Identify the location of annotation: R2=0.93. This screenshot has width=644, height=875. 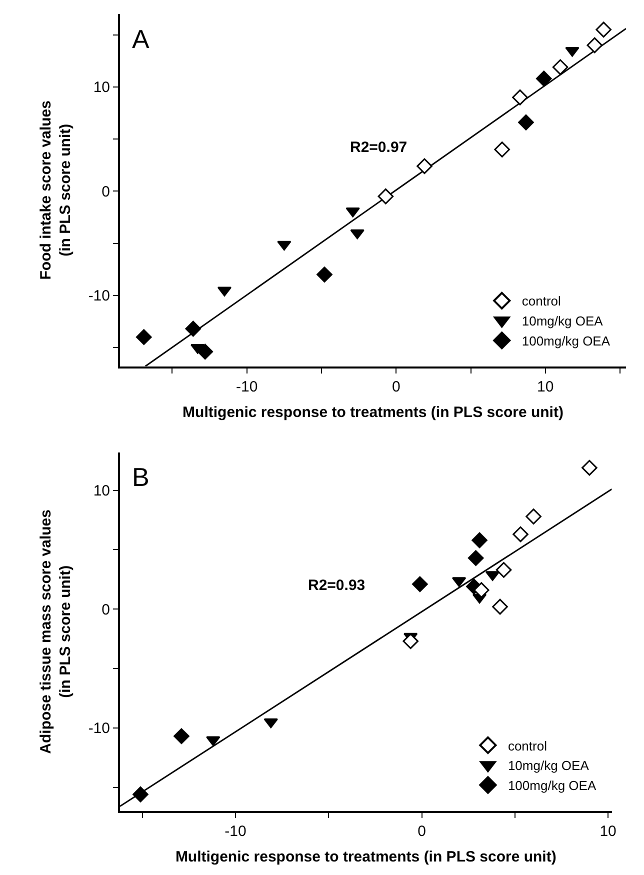
(337, 585).